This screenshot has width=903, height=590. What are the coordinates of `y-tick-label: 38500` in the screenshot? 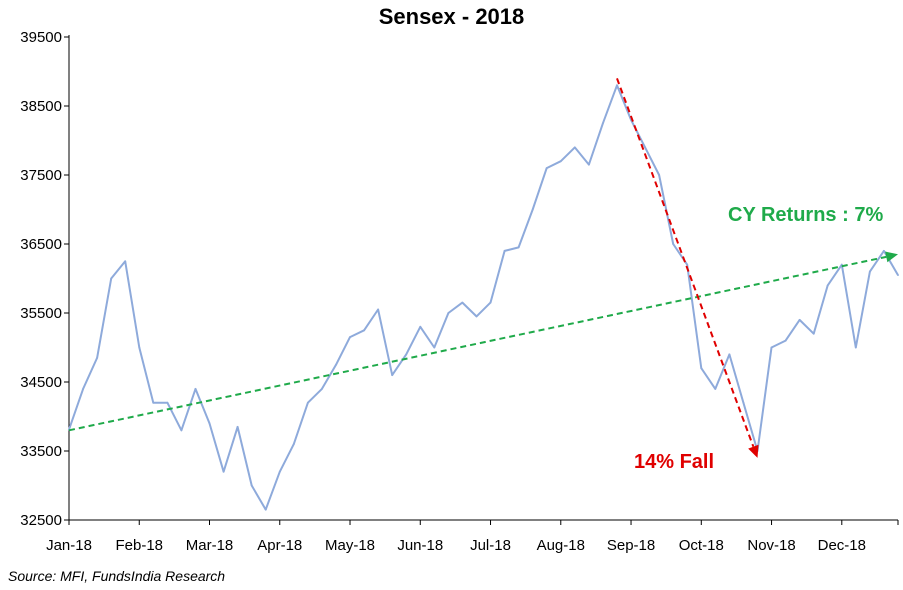 It's located at (41, 106).